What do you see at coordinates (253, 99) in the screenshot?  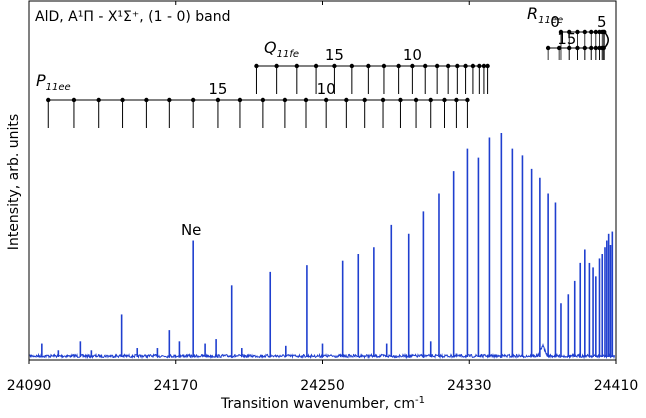 I see `branch-p-ladder: 15 10 P11ee` at bounding box center [253, 99].